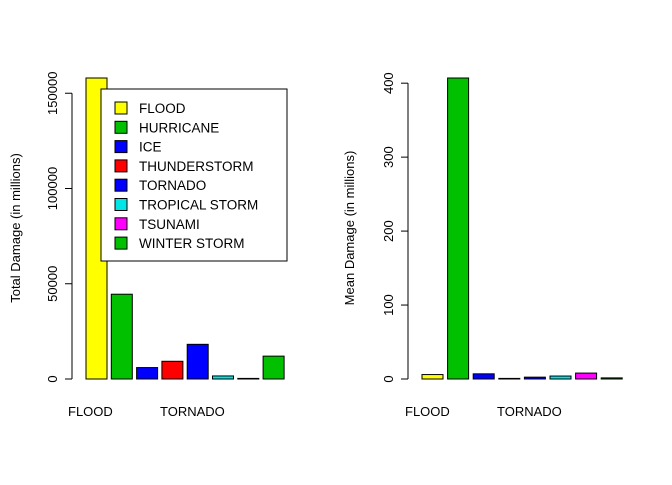 The height and width of the screenshot is (485, 672). What do you see at coordinates (52, 188) in the screenshot?
I see `y-tick-label-0: 100000` at bounding box center [52, 188].